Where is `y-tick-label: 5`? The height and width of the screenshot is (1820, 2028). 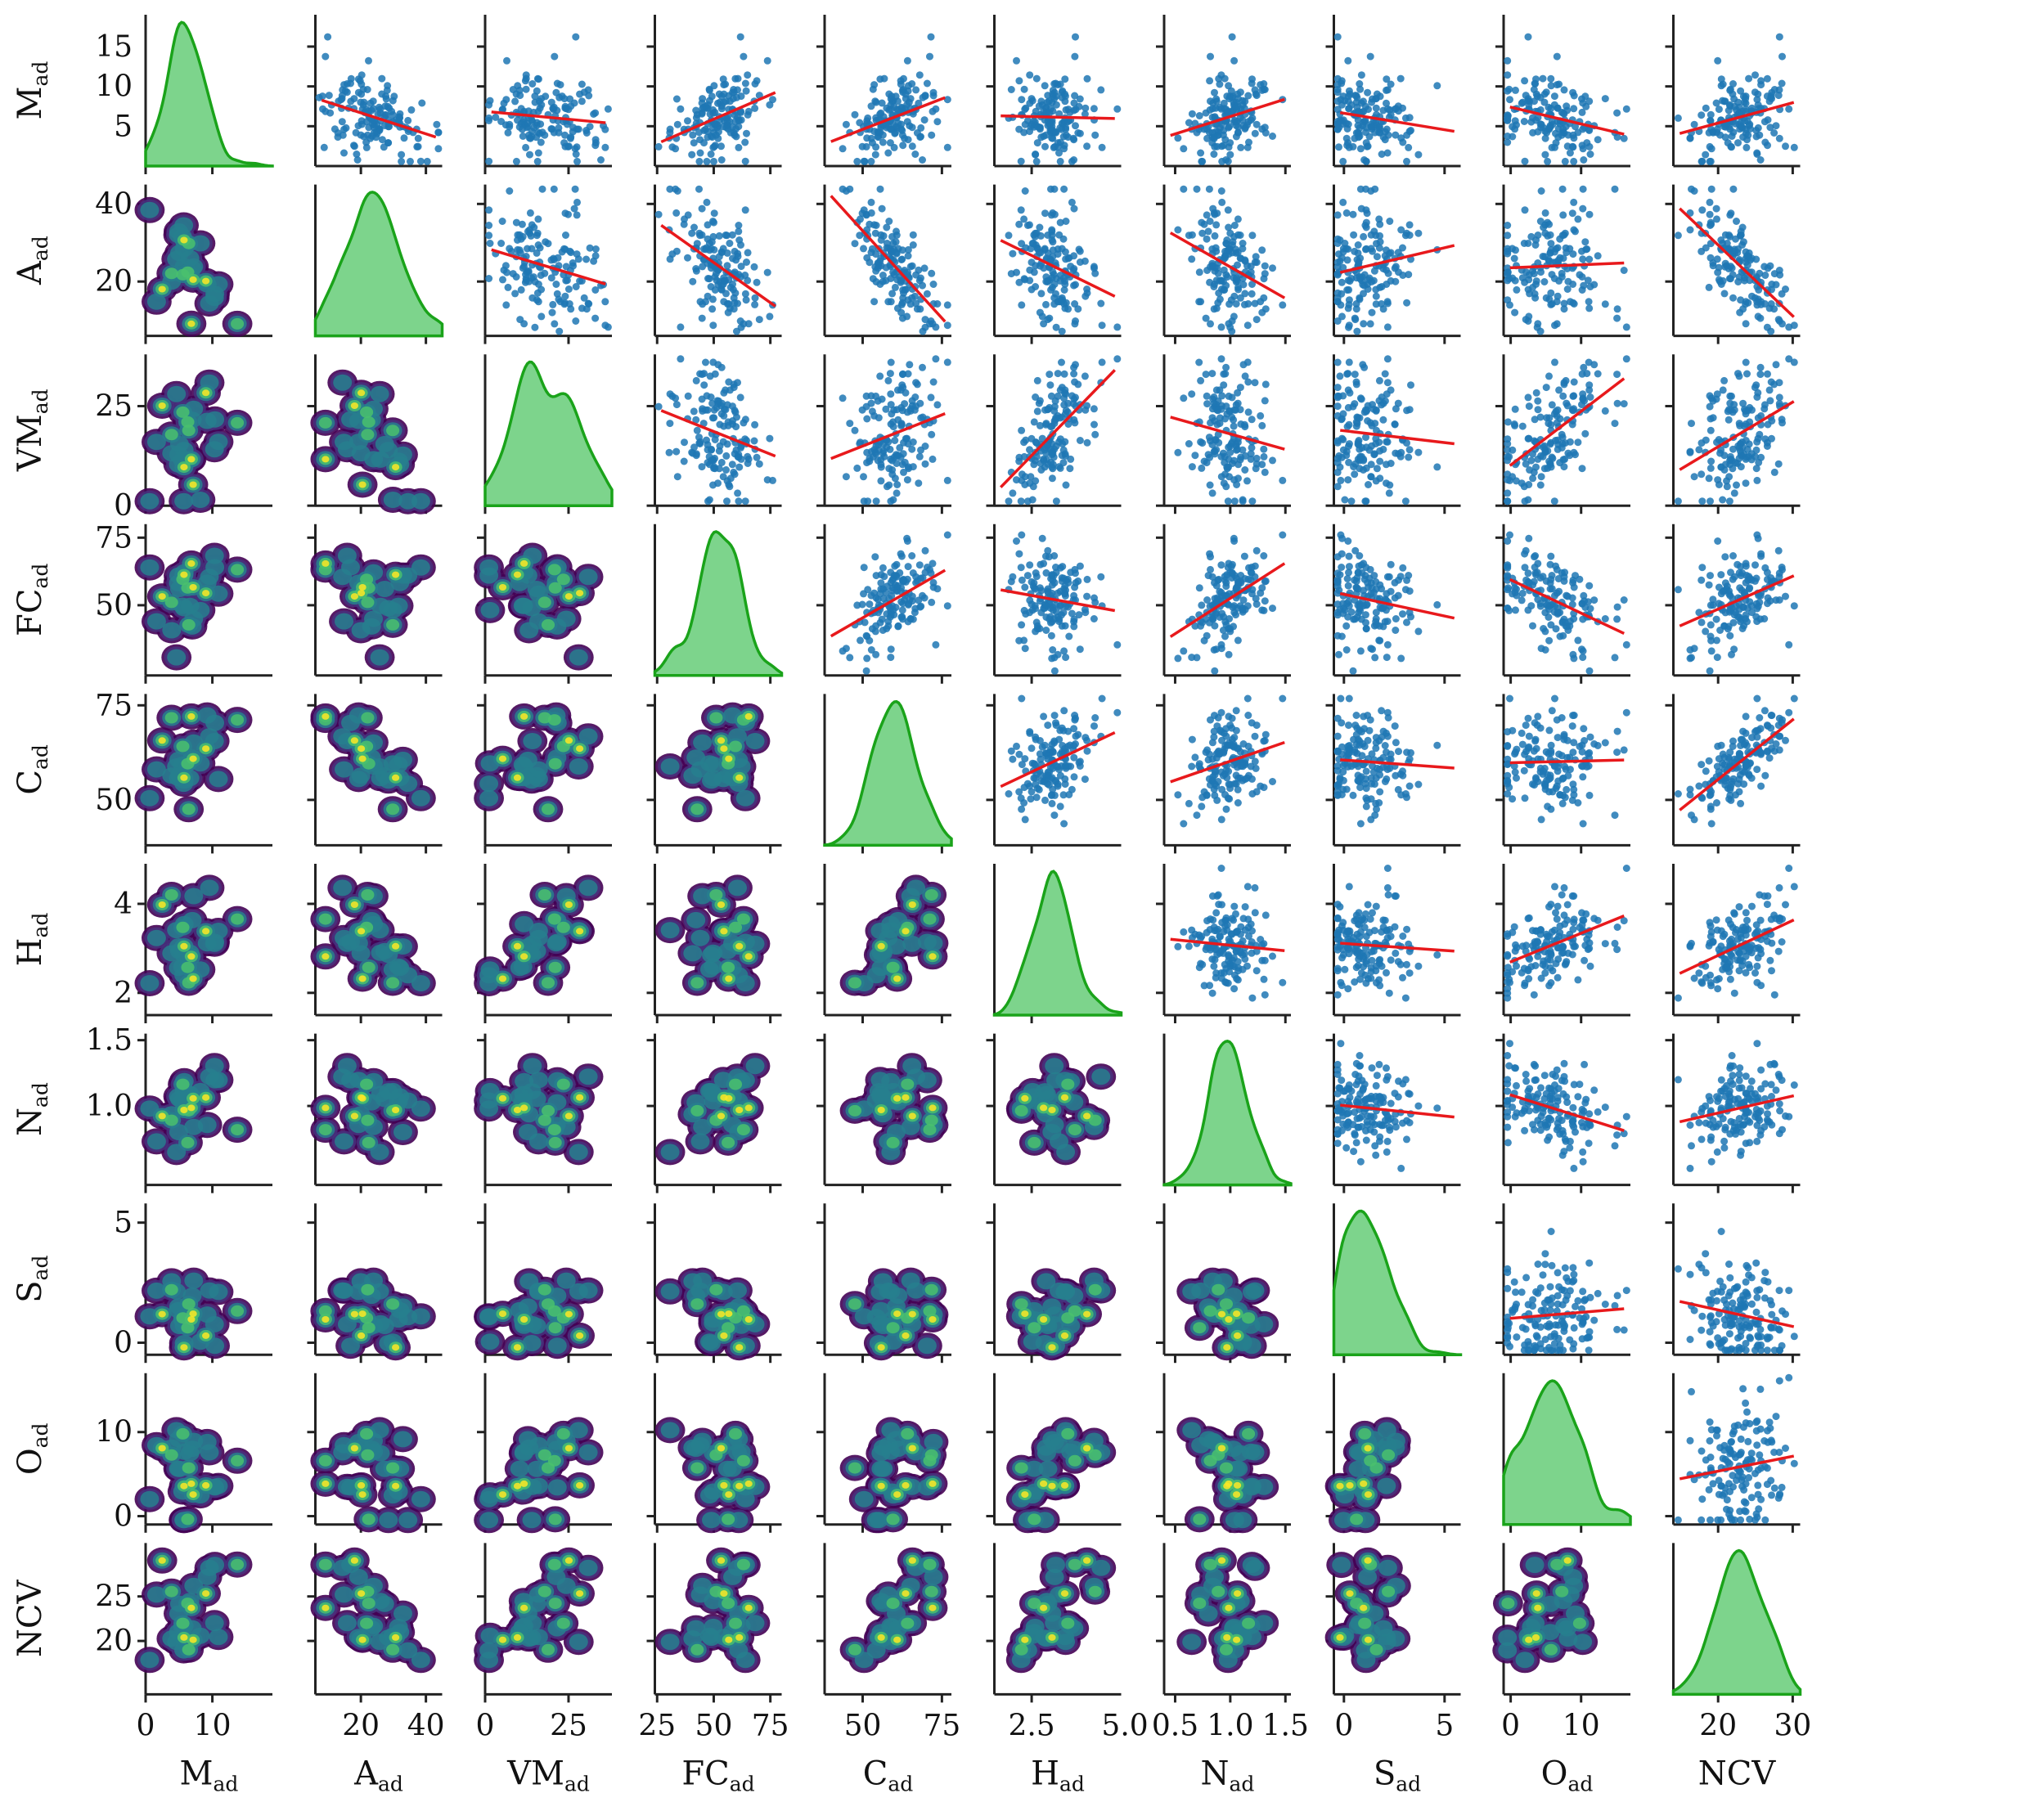
y-tick-label: 5 is located at coordinates (123, 127).